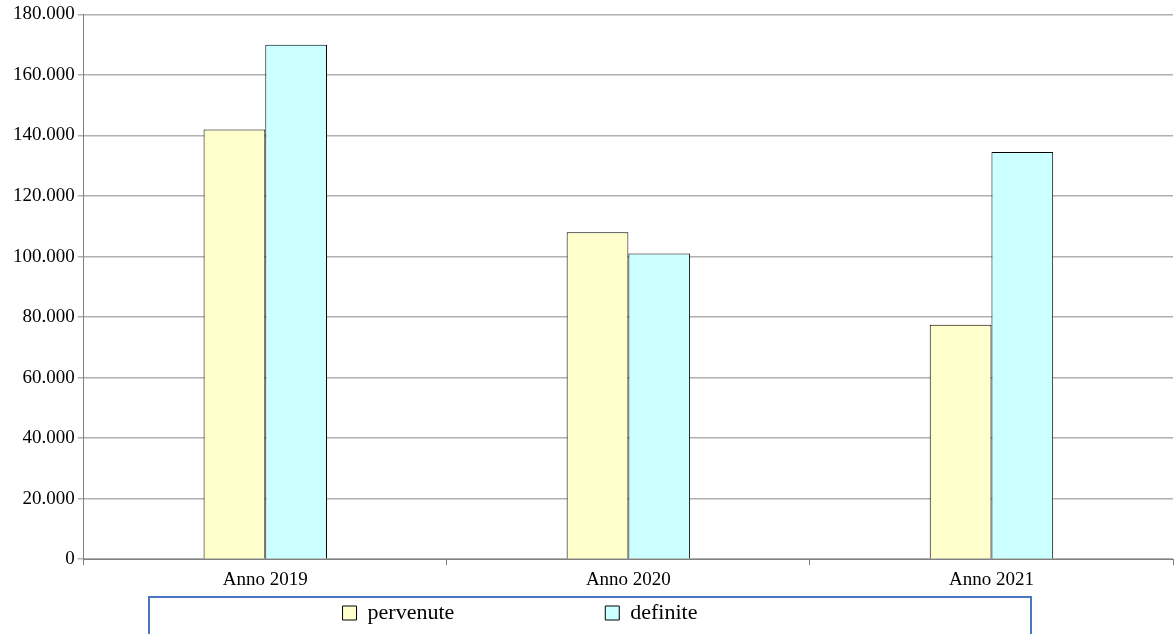  Describe the element at coordinates (482, 611) in the screenshot. I see `legend-label: pervenute` at that location.